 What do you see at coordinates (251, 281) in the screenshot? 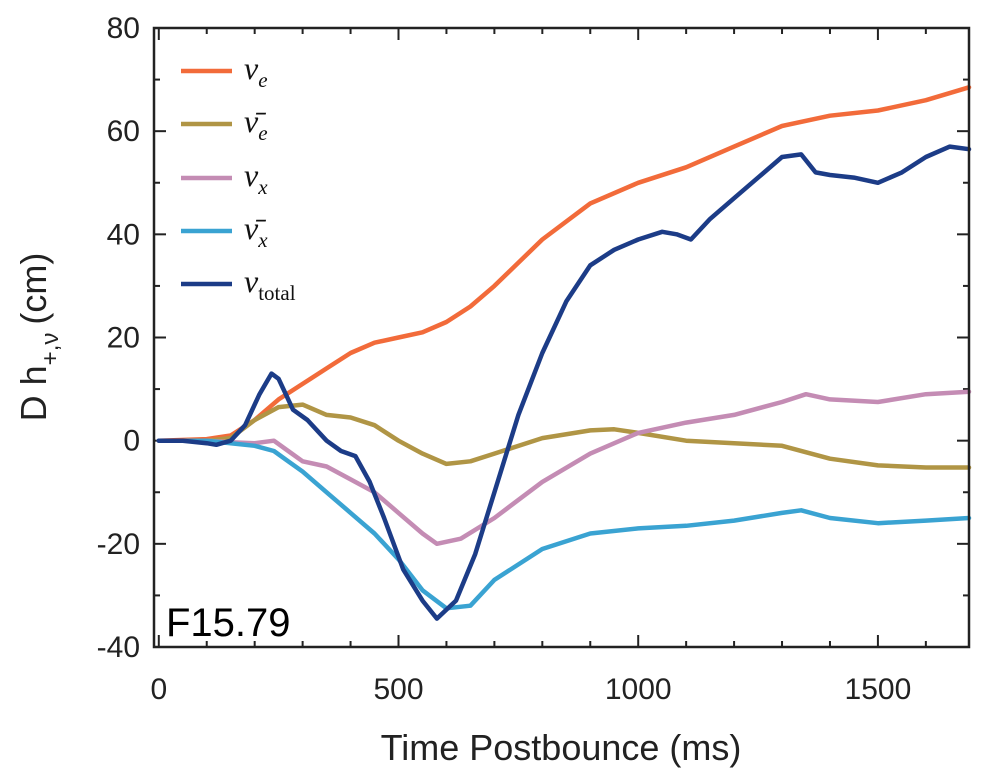
I see `legend-label-nu-total: ν` at bounding box center [251, 281].